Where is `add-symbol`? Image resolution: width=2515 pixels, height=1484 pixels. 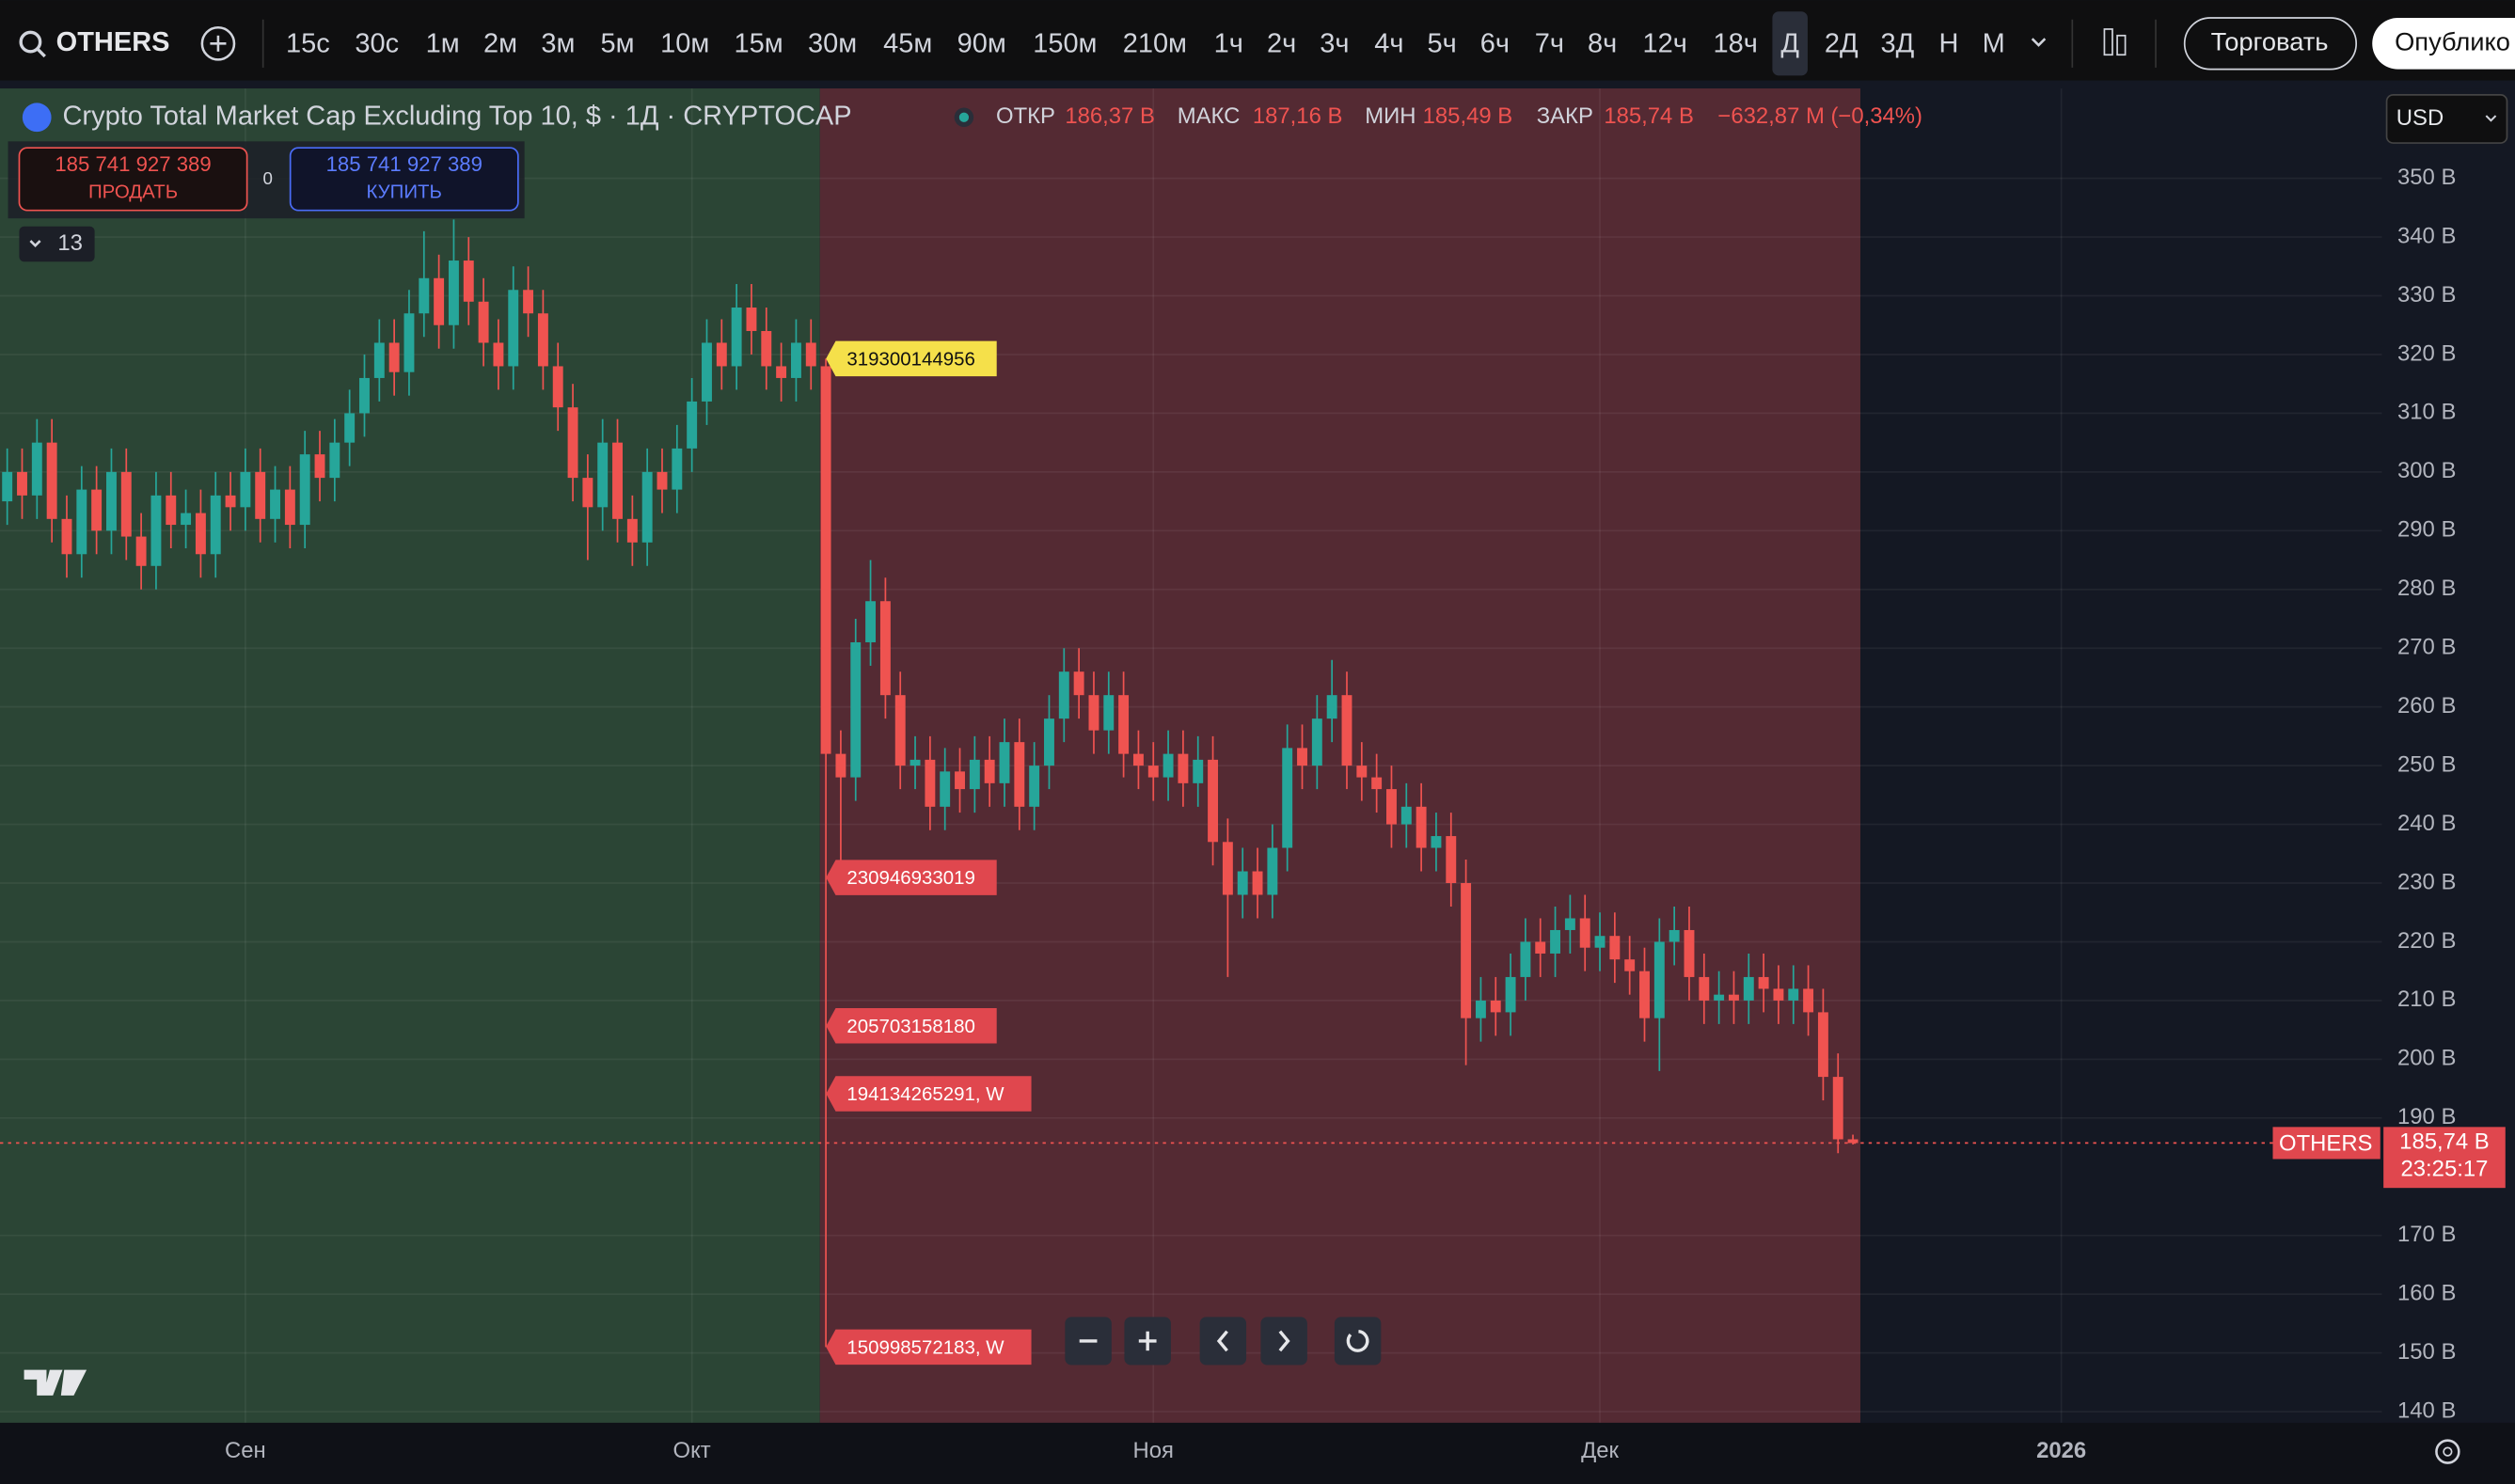 add-symbol is located at coordinates (218, 43).